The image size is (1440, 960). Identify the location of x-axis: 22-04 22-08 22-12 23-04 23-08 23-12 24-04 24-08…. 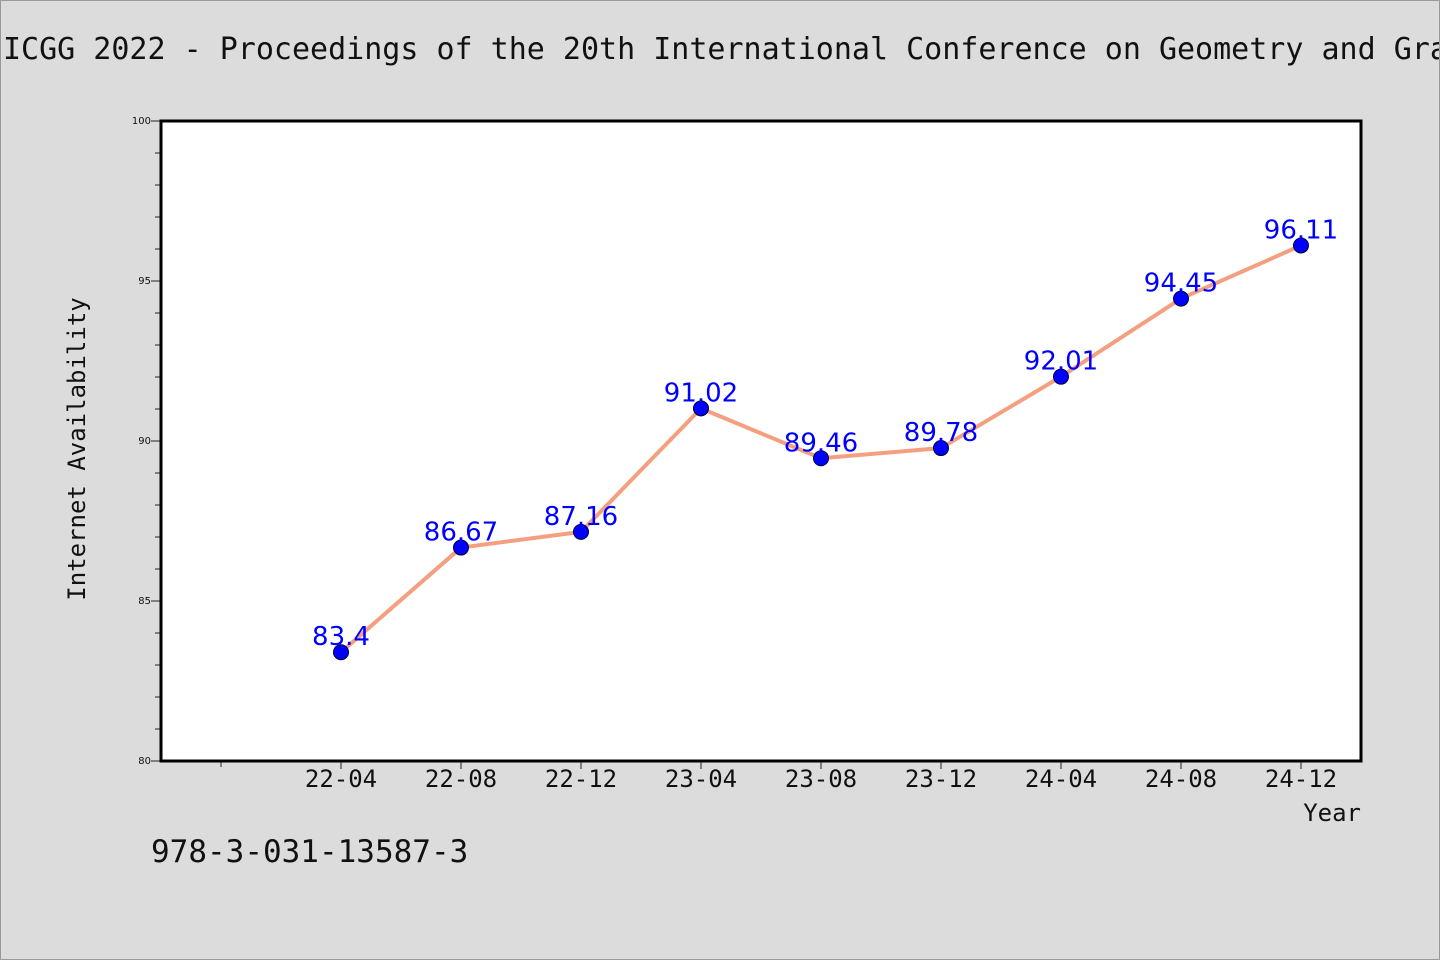
(778, 777).